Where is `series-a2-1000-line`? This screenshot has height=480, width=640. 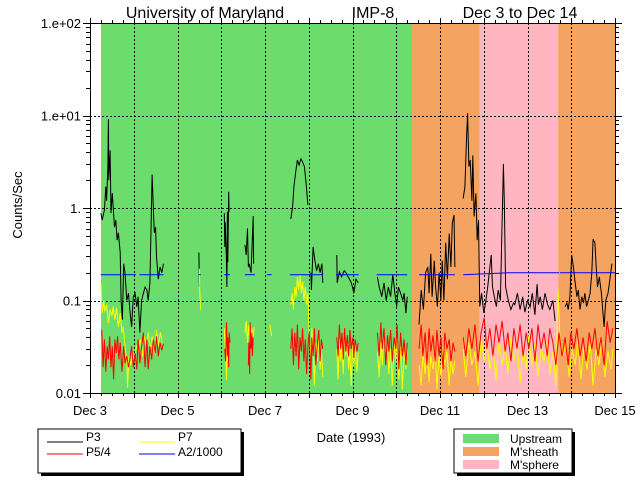
series-a2-1000-line is located at coordinates (511, 274).